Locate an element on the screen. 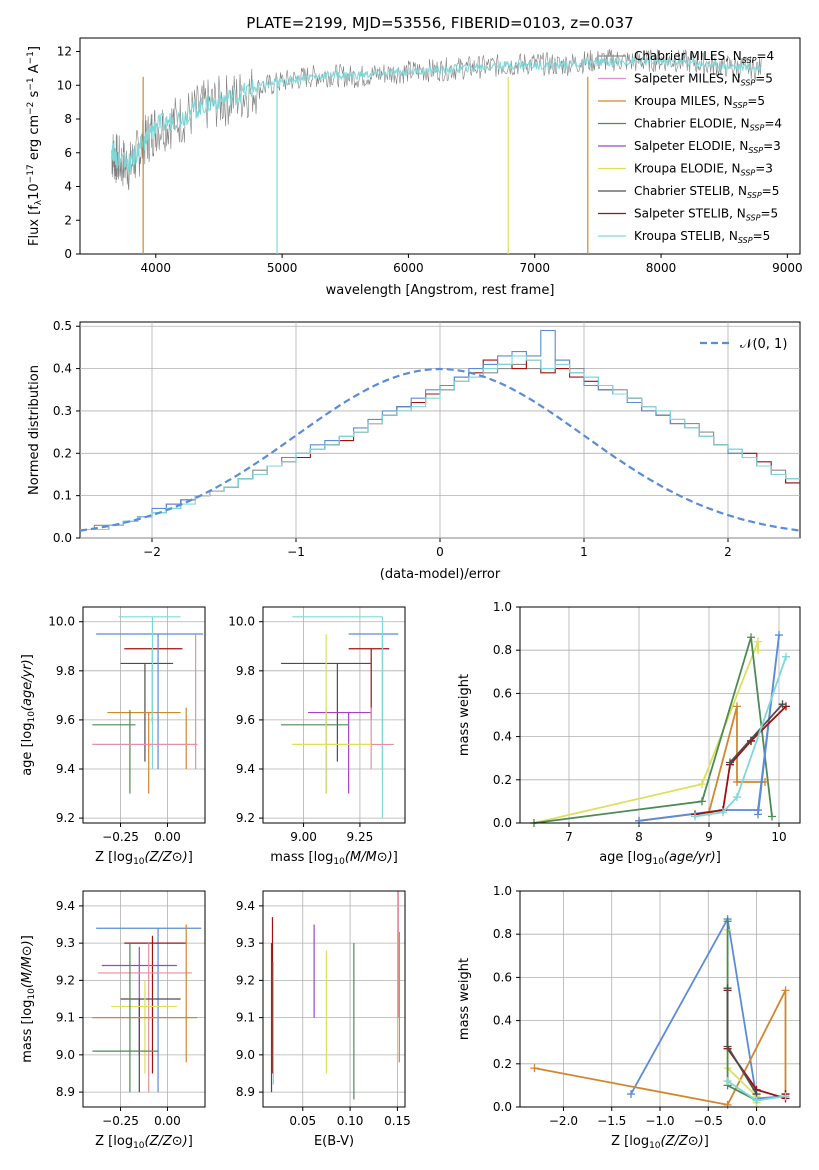  spectrum-legend-label: Kroupa STELIB, NSSP=5 is located at coordinates (702, 237).